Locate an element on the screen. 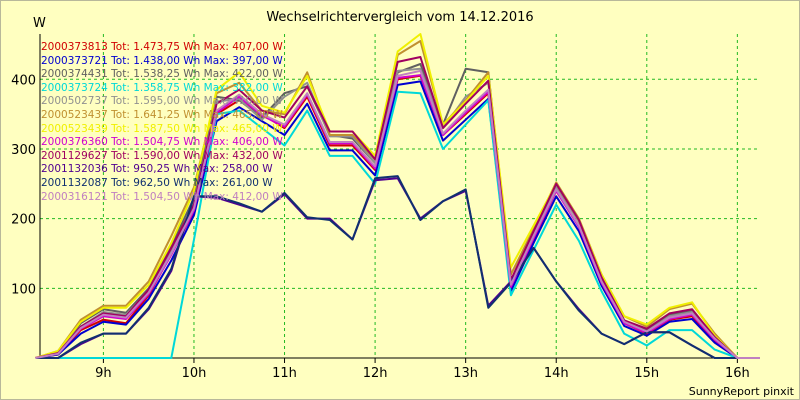 The width and height of the screenshot is (800, 400). y-tick-label-2: 300 is located at coordinates (23, 150).